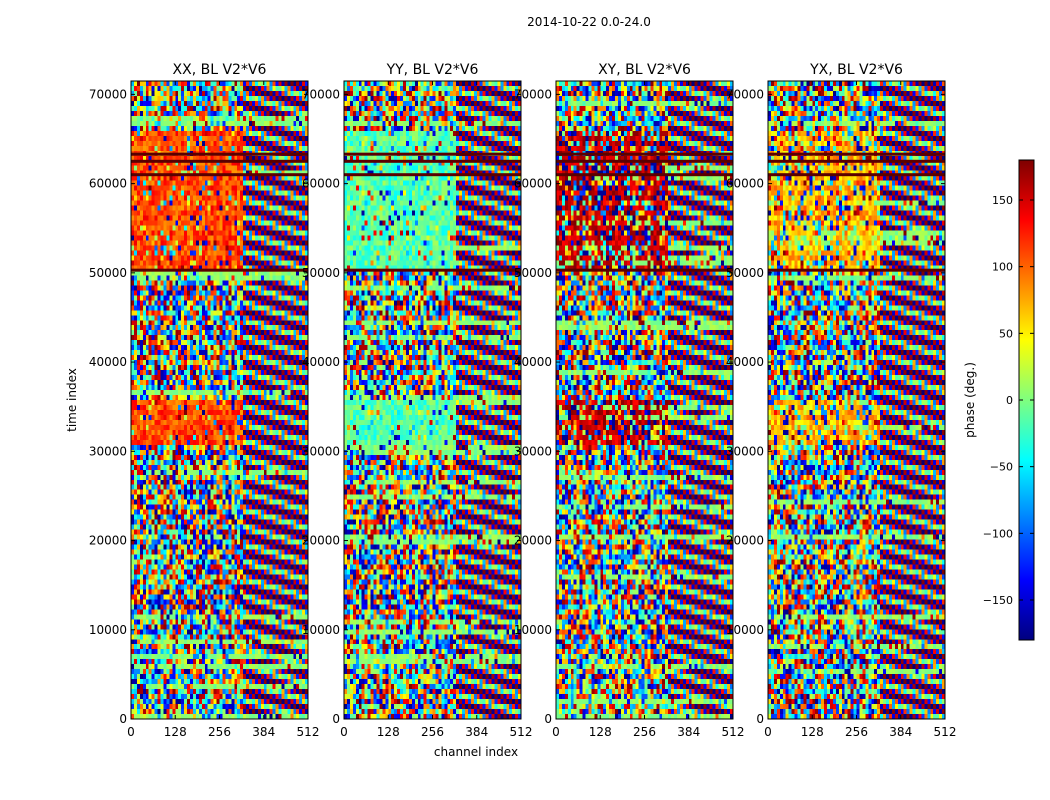  I want to click on x-axis-label: channel index, so click(476, 752).